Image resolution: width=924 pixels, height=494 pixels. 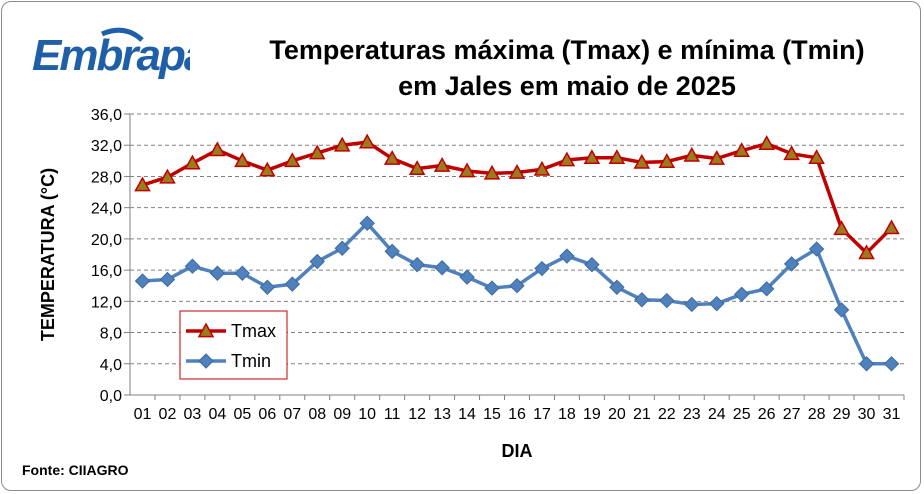 I want to click on legend-box, so click(x=233, y=345).